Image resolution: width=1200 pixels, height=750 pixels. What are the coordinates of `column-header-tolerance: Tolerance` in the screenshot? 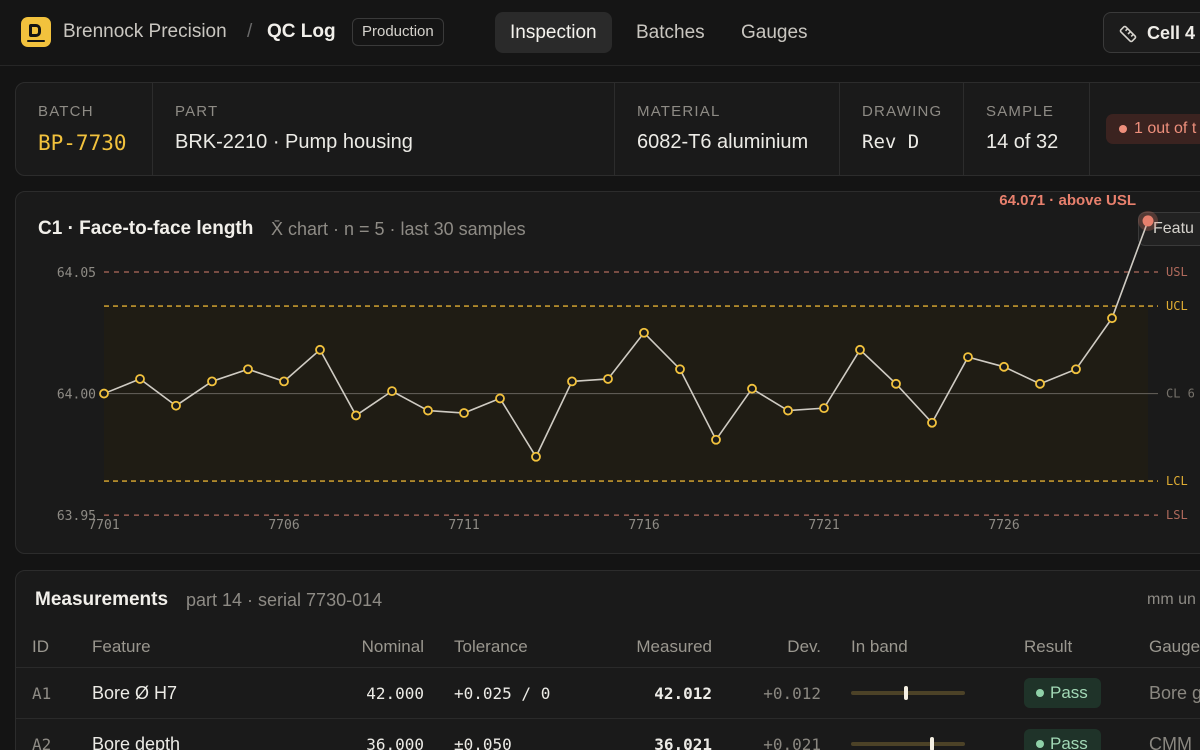 It's located at (491, 646).